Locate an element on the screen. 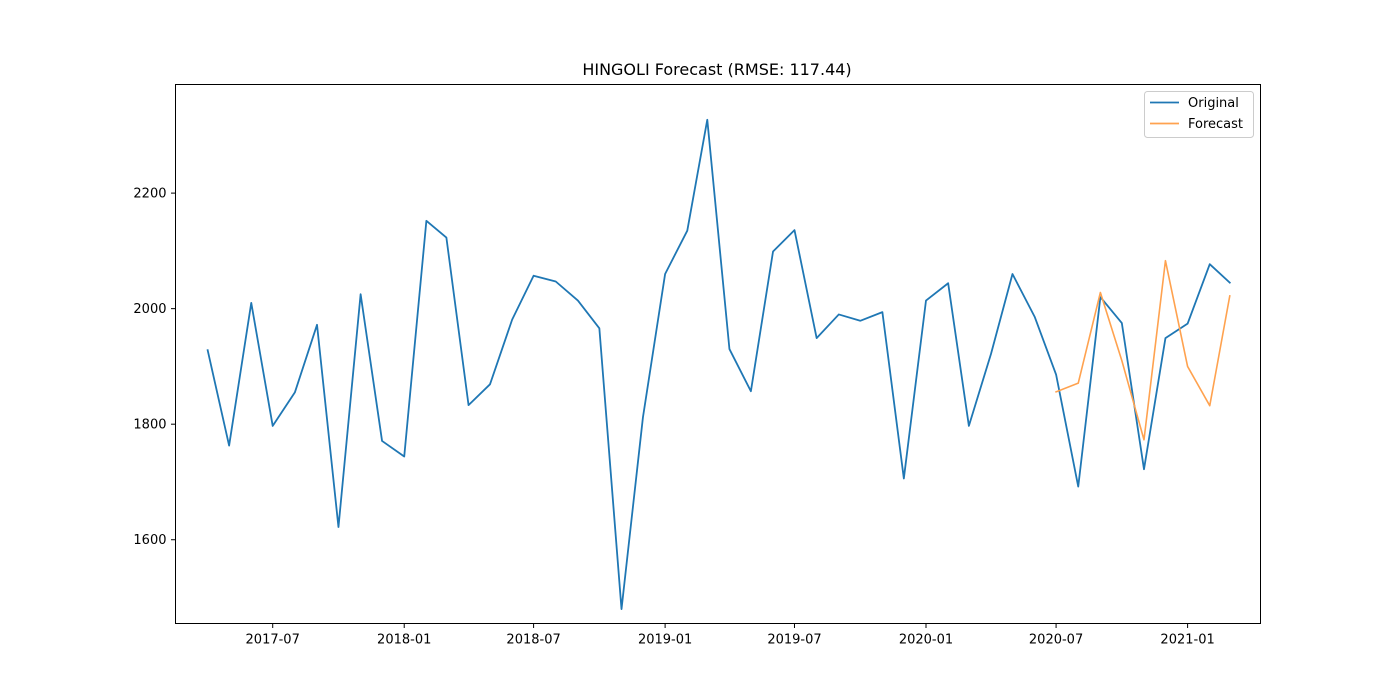  legend-label-forecast: Forecast is located at coordinates (1215, 124).